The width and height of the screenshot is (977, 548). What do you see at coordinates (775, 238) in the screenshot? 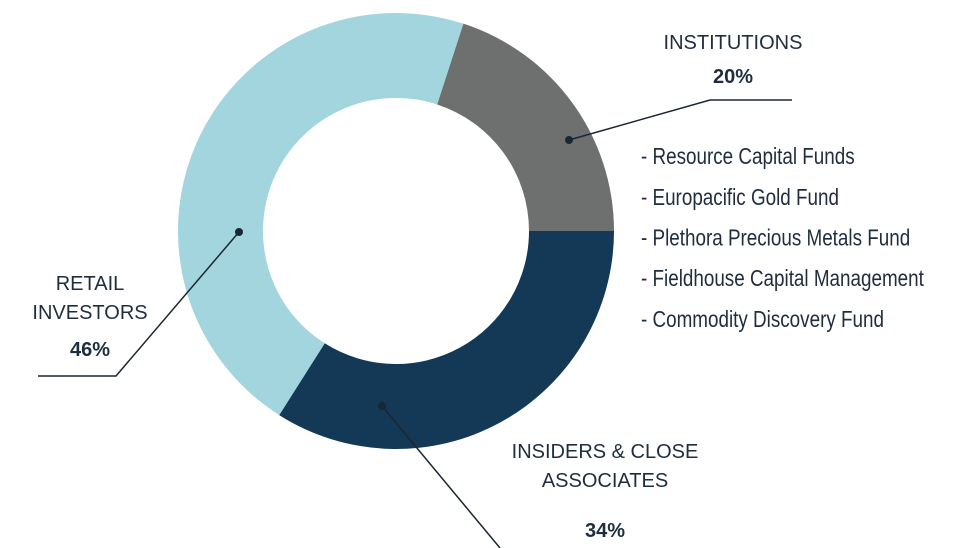
I see `fund-name: - Plethora Precious Metals Fund` at bounding box center [775, 238].